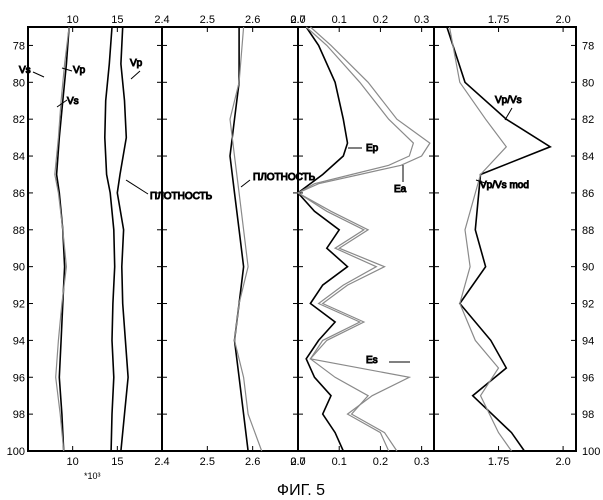 This screenshot has height=500, width=603. Describe the element at coordinates (252, 462) in the screenshot. I see `bottom-tick-label: 2.6` at that location.